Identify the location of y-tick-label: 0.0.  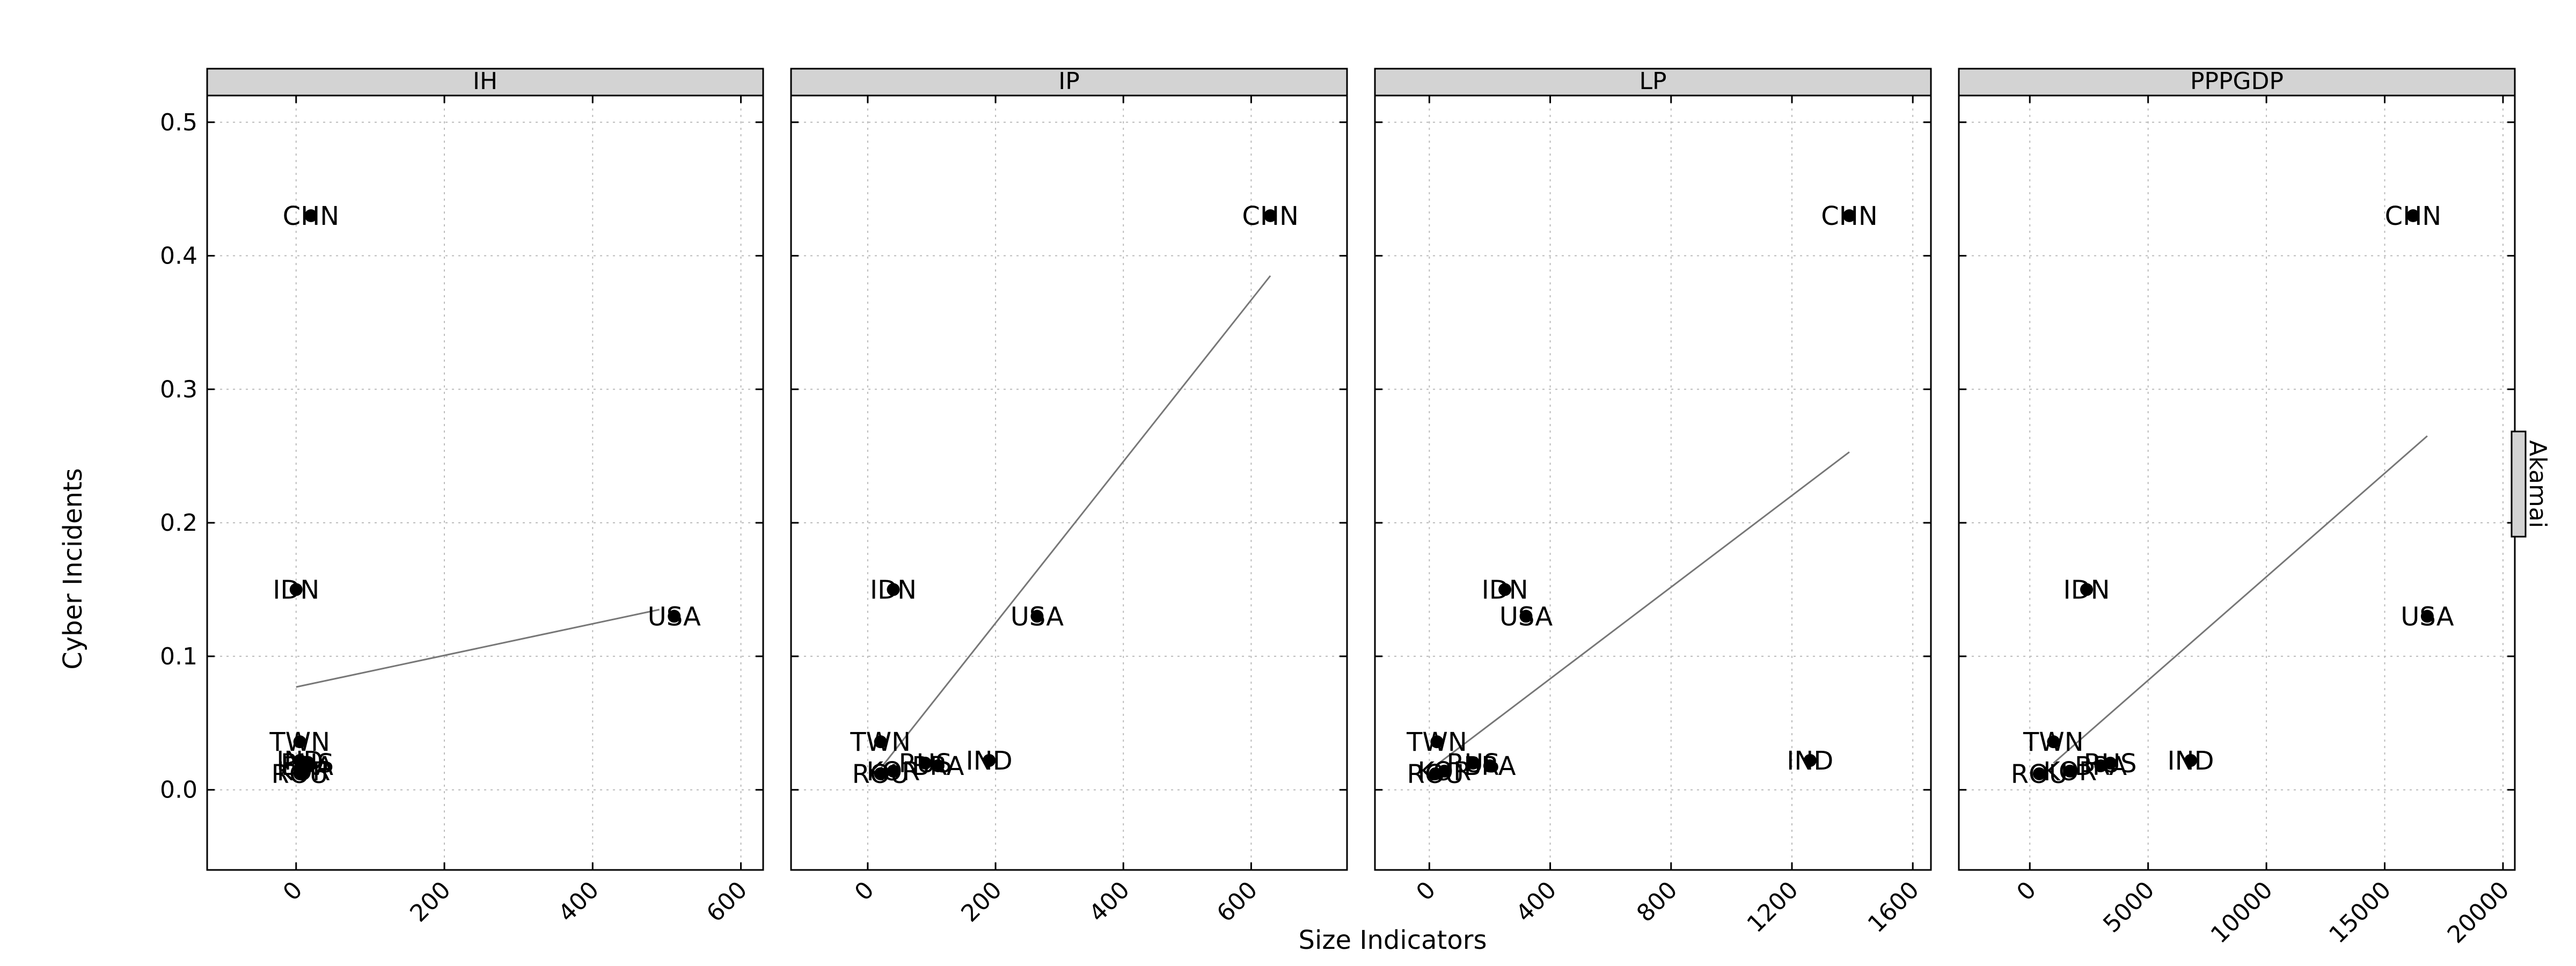
(178, 790).